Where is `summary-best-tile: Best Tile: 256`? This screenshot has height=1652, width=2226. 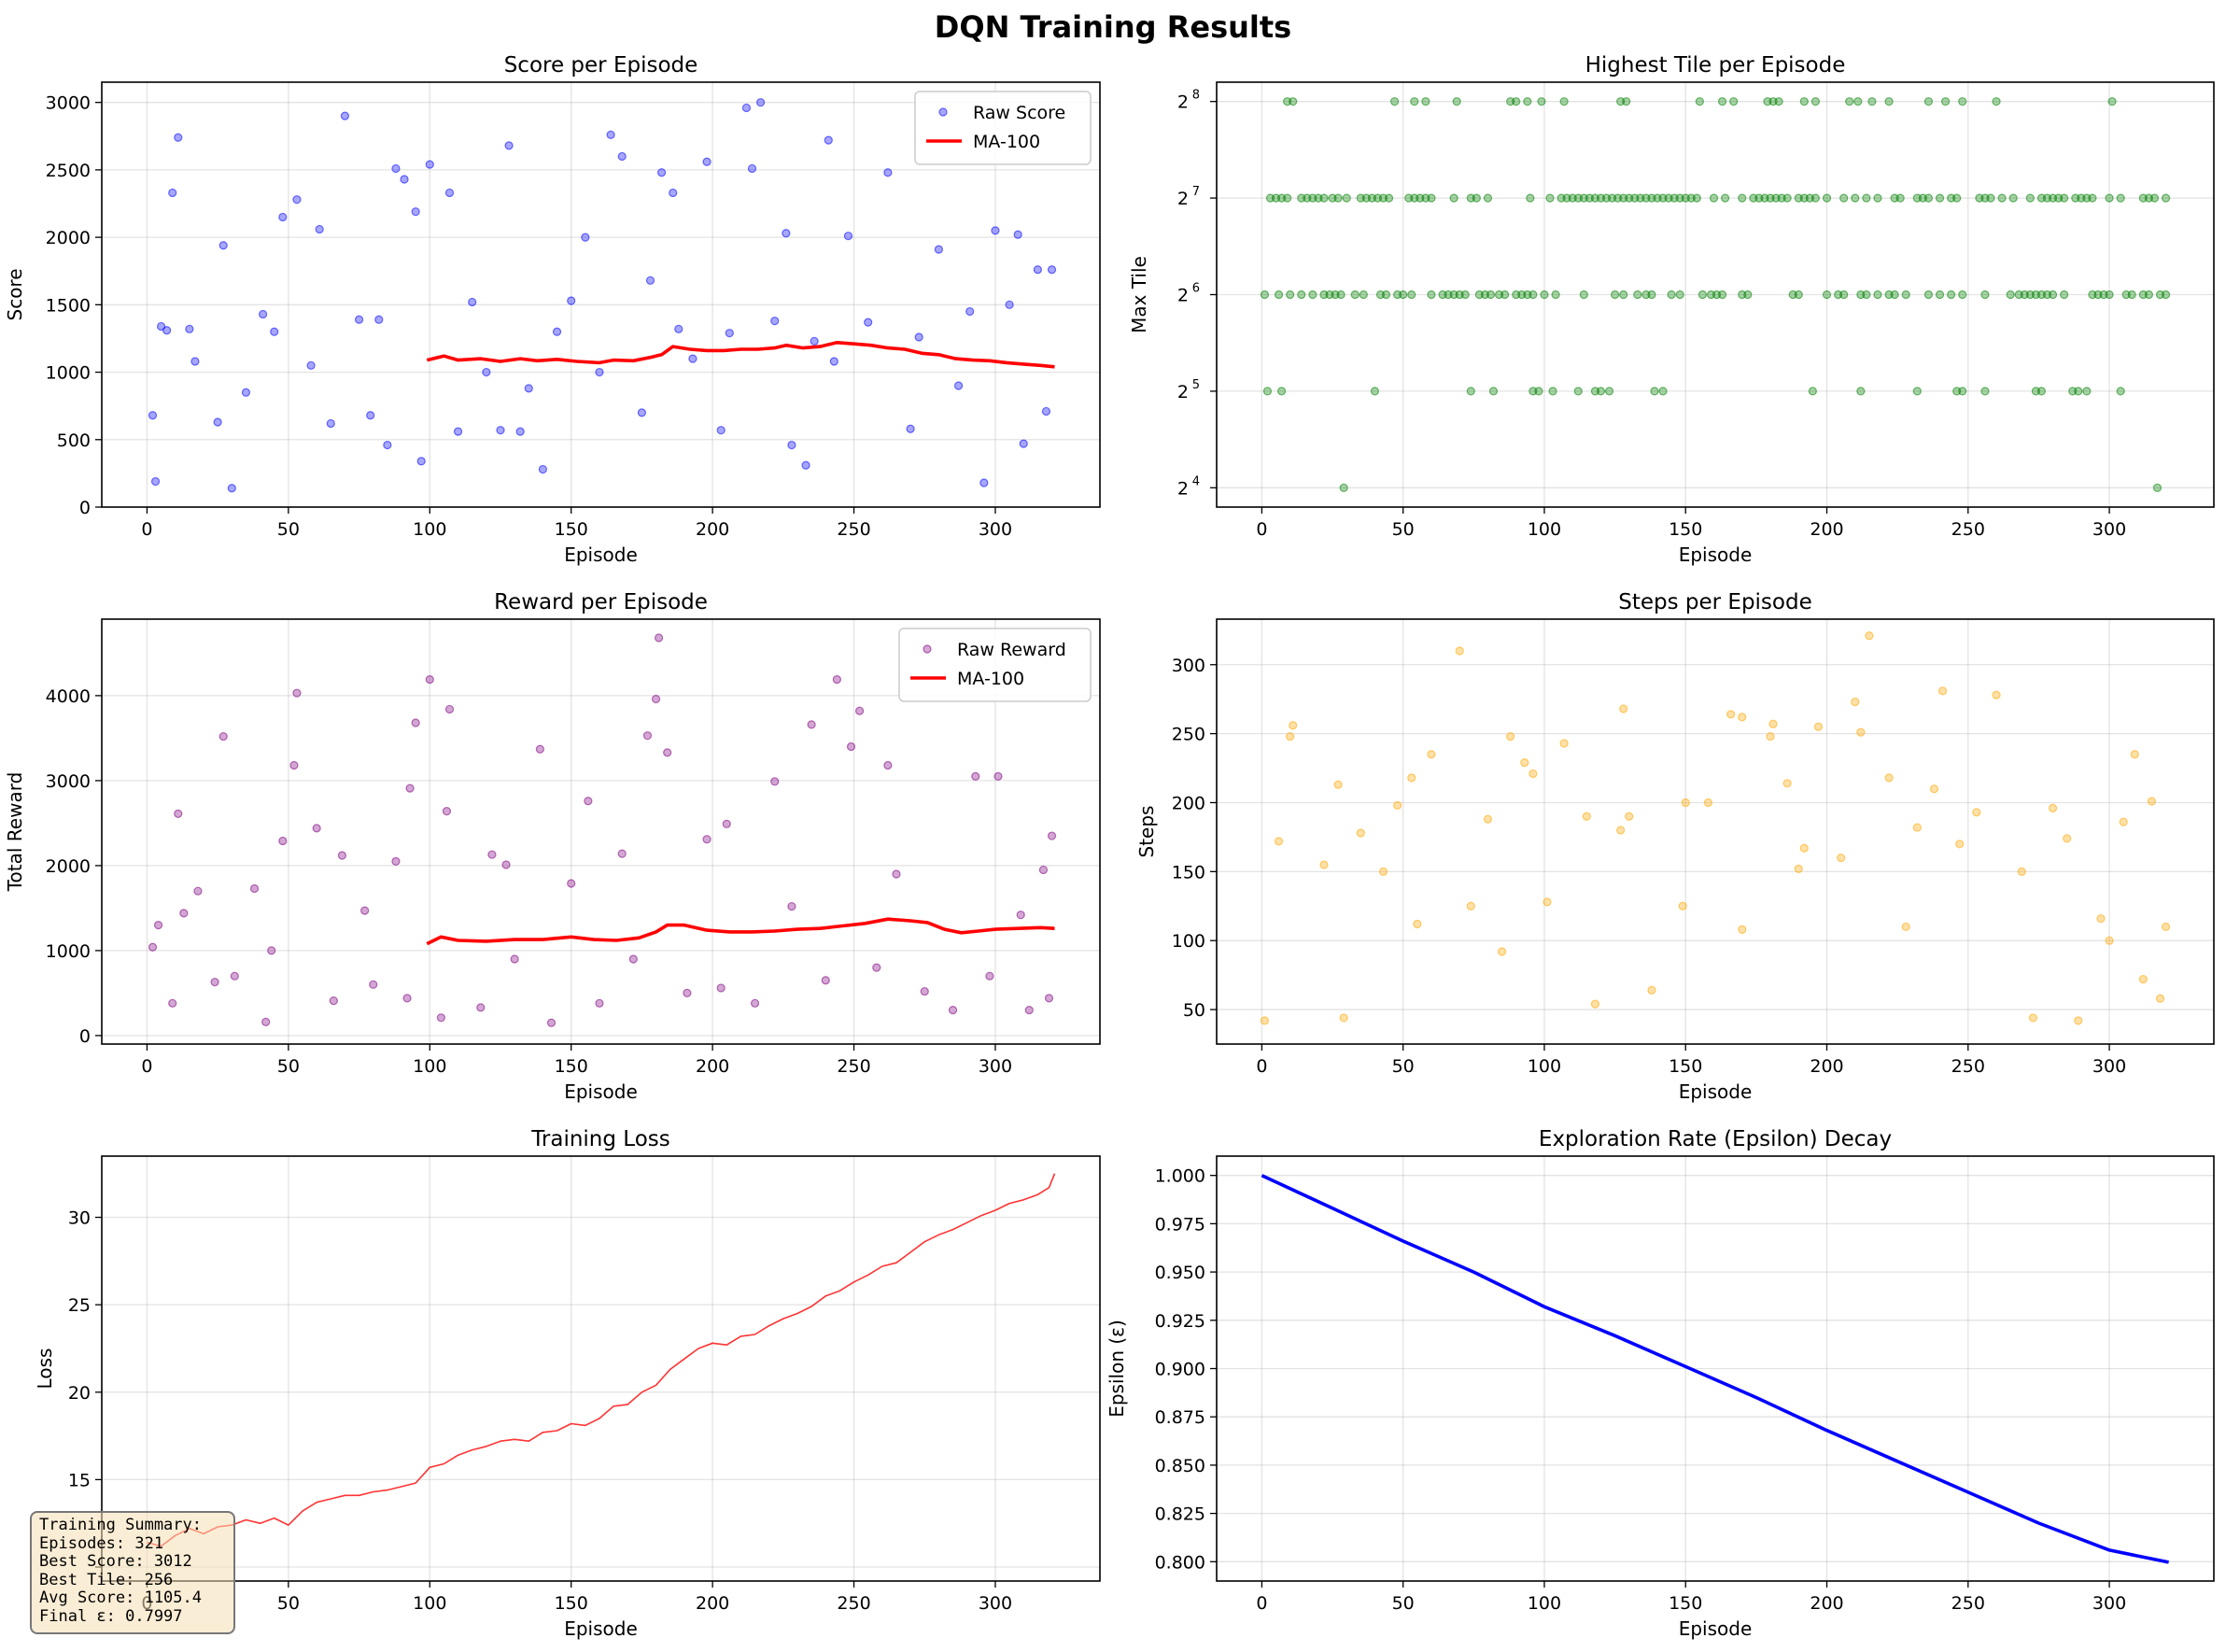
summary-best-tile: Best Tile: 256 is located at coordinates (106, 1579).